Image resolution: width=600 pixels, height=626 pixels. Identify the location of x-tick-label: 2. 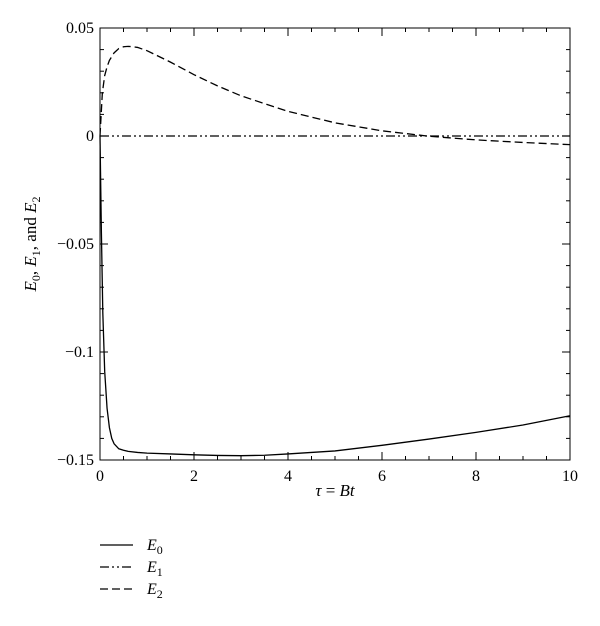
(194, 476).